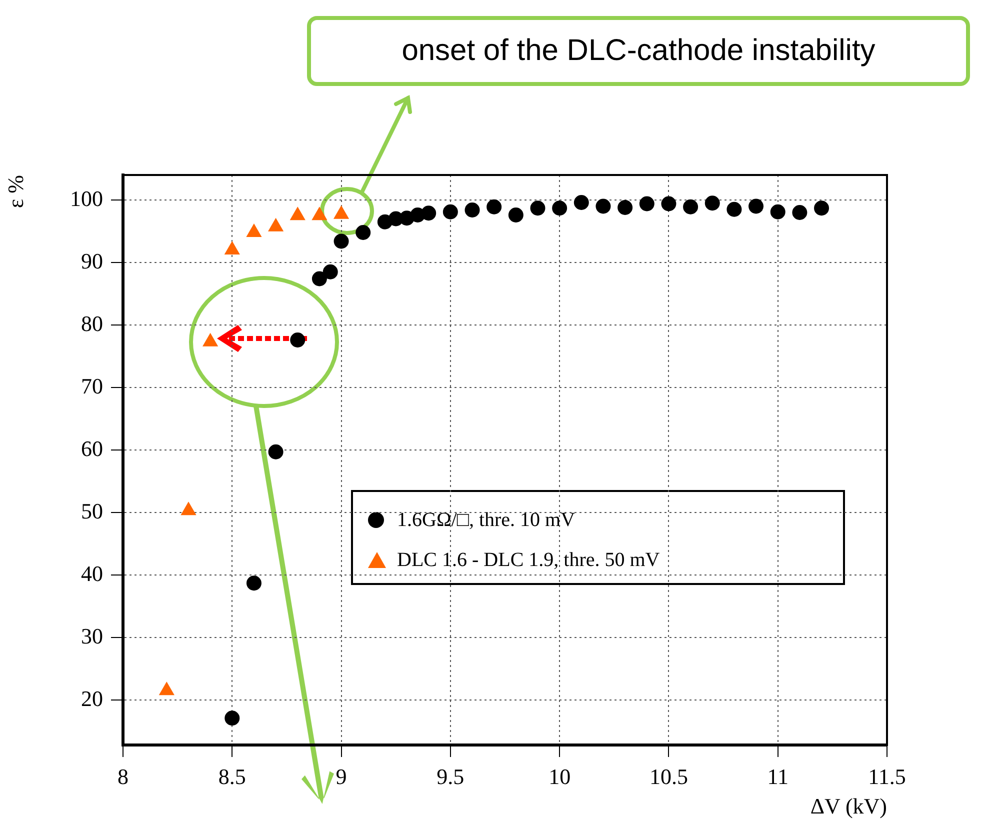  What do you see at coordinates (486, 520) in the screenshot?
I see `legend-label: 1.6GΩ/□, thre. 10 mV` at bounding box center [486, 520].